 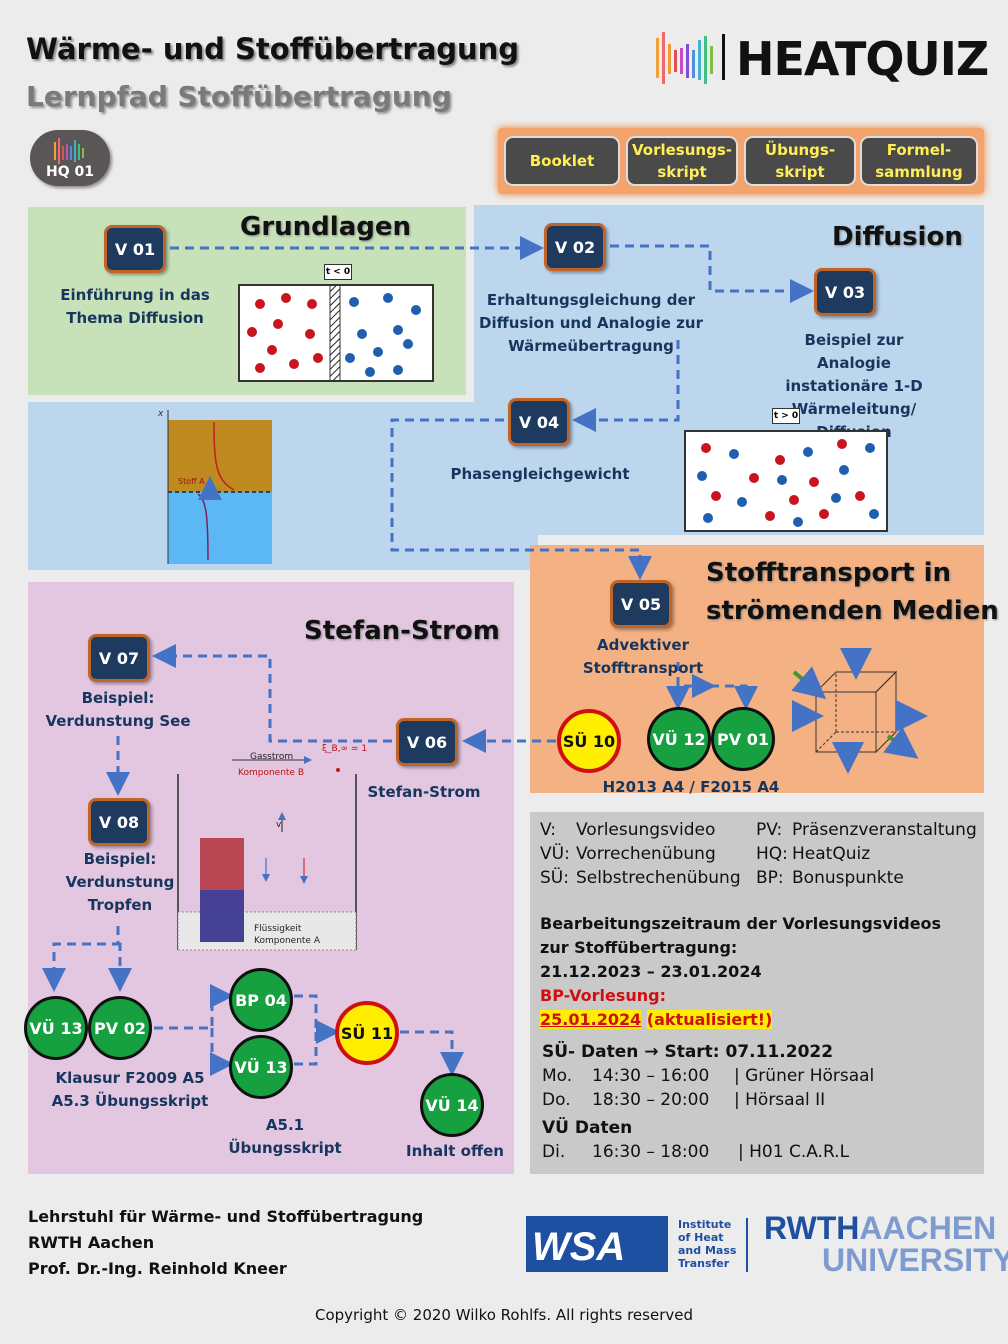 What do you see at coordinates (679, 739) in the screenshot?
I see `node-vu12: VÜ 12` at bounding box center [679, 739].